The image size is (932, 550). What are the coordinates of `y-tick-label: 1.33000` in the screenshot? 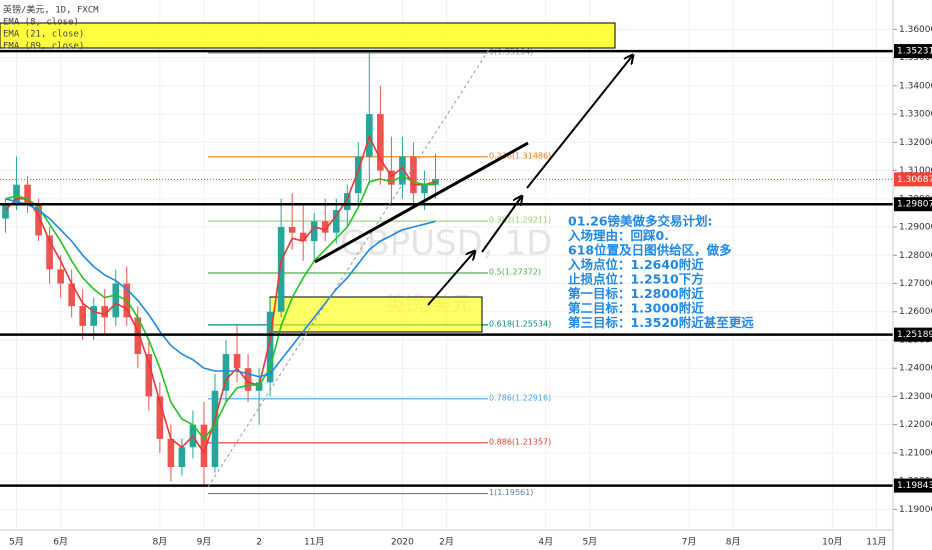 It's located at (915, 115).